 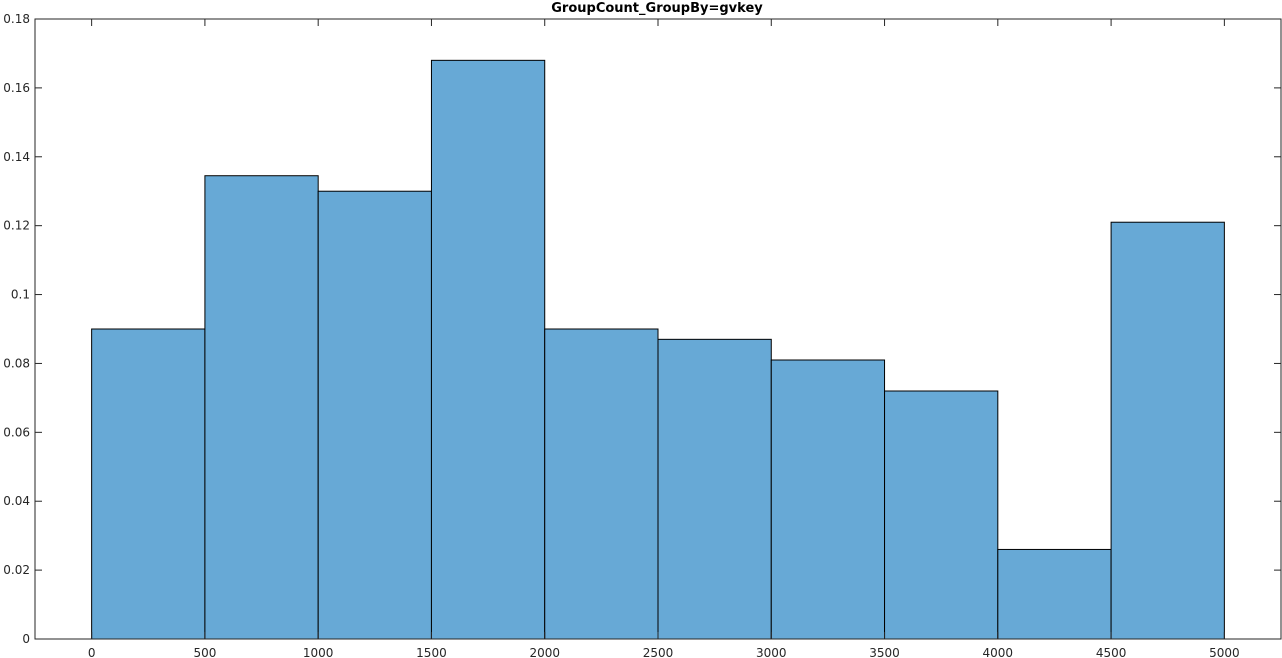 I want to click on y-tick-label: 0.18, so click(x=16, y=19).